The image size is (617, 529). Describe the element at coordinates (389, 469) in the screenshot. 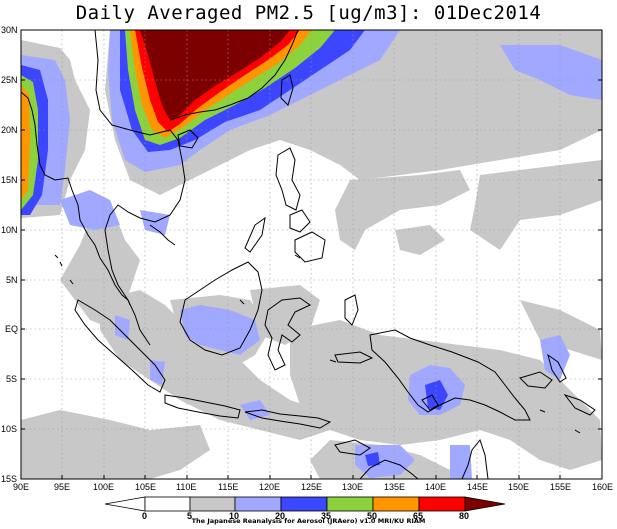

I see `coast-australia` at that location.